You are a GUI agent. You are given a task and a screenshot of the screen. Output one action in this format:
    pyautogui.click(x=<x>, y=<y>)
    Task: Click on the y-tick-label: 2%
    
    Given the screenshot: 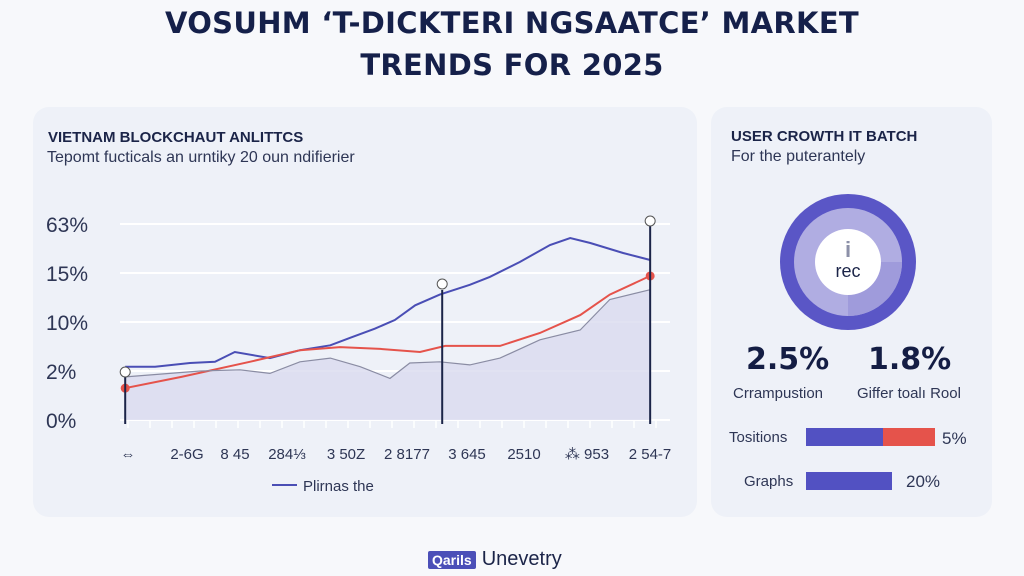 What is the action you would take?
    pyautogui.click(x=61, y=372)
    